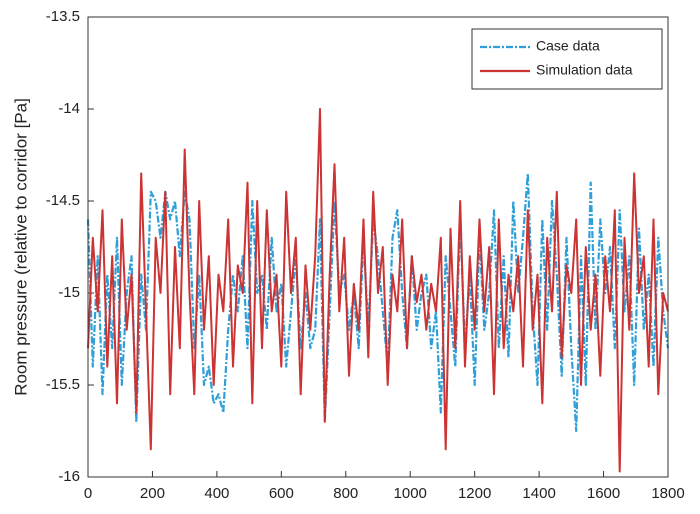 This screenshot has height=514, width=700. I want to click on x-tick-label: 1400, so click(538, 493).